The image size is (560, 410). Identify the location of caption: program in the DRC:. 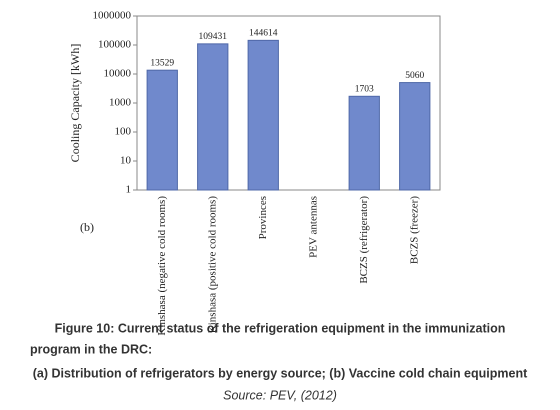
(91, 349).